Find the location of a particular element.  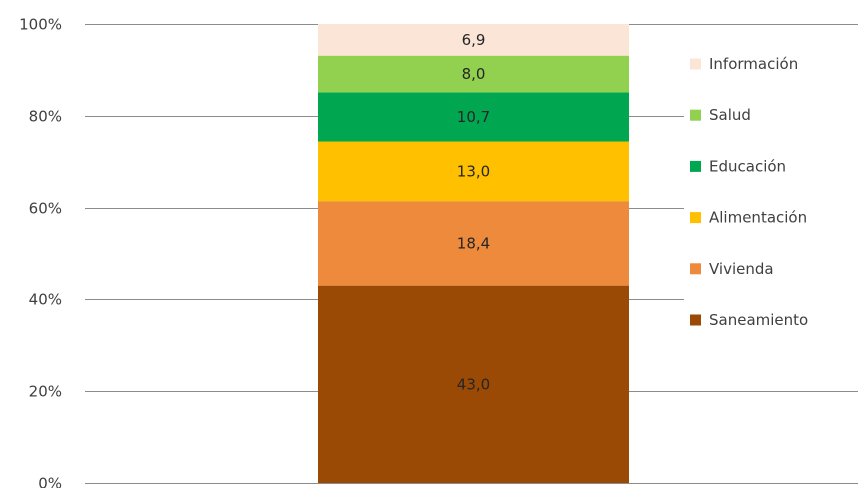

y-tick-label: 100% is located at coordinates (40, 25).